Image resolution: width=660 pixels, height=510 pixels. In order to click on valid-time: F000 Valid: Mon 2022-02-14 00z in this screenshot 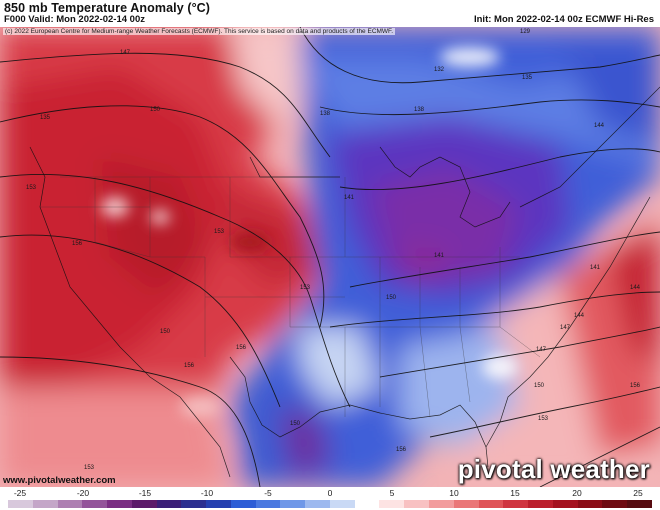, I will do `click(74, 19)`.